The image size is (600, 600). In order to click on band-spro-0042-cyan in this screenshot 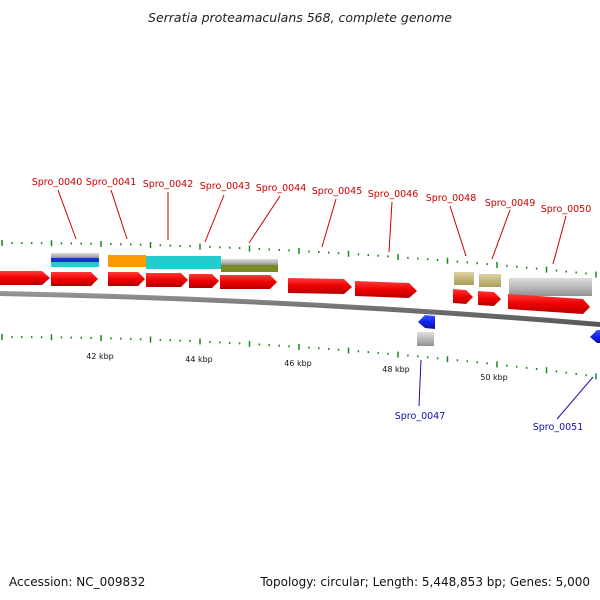, I will do `click(183, 262)`.